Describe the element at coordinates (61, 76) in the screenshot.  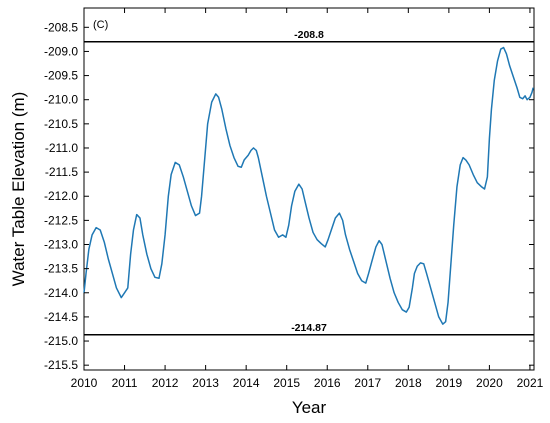
I see `y-tick-label: -209.5` at that location.